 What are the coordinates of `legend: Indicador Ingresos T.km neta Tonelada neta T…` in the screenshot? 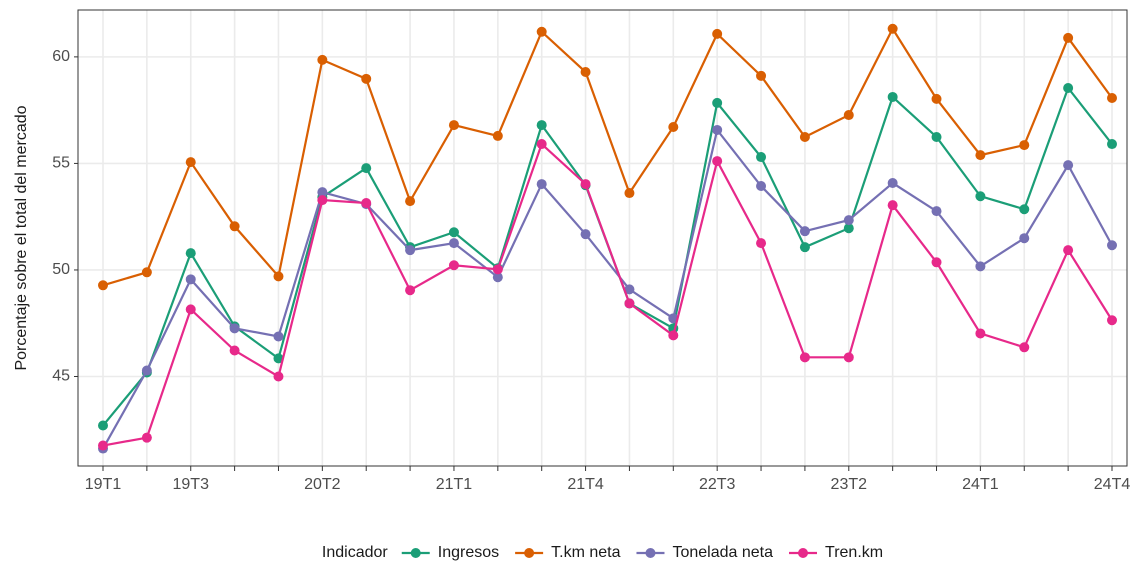 It's located at (602, 552).